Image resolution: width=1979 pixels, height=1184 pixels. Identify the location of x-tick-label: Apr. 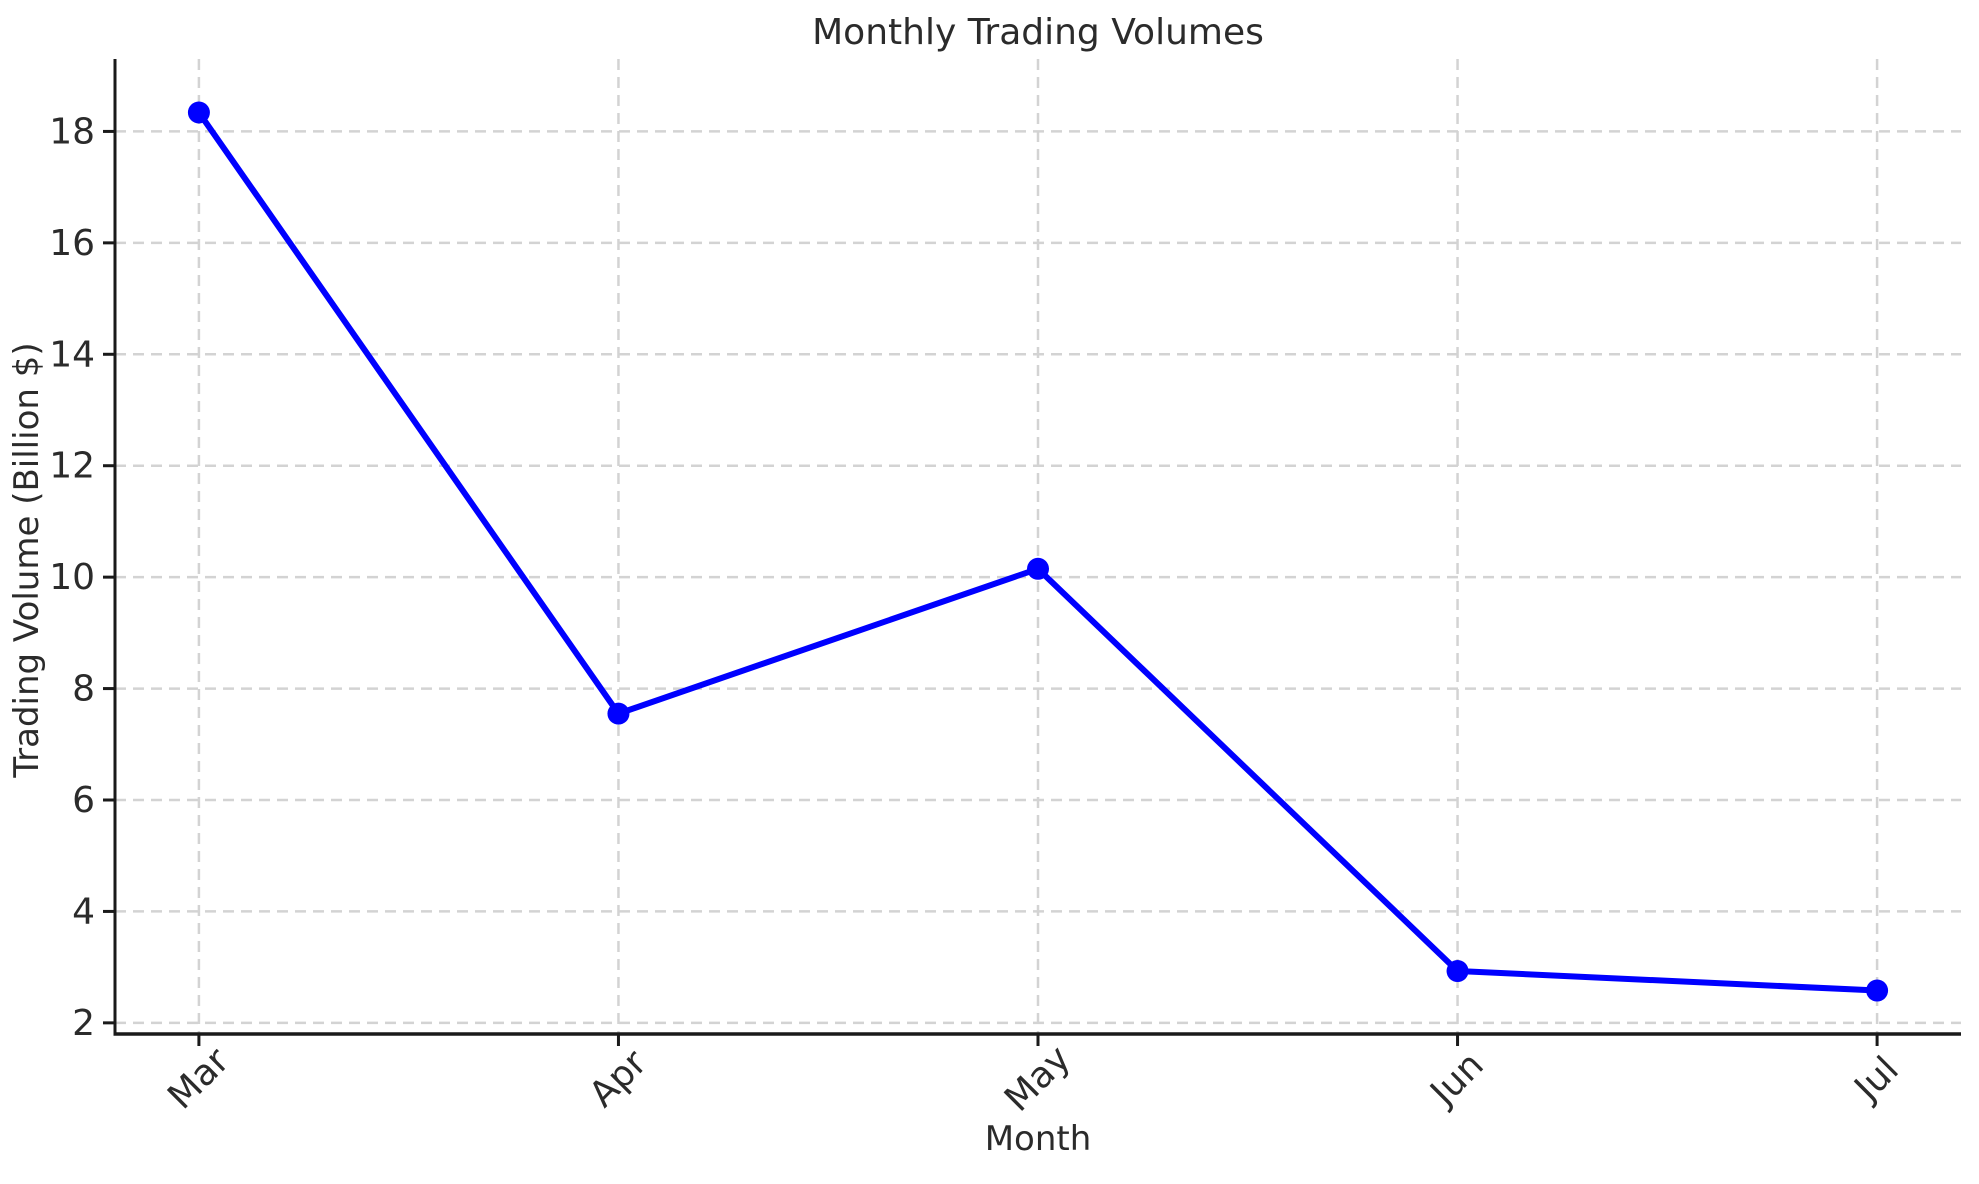
(618, 1078).